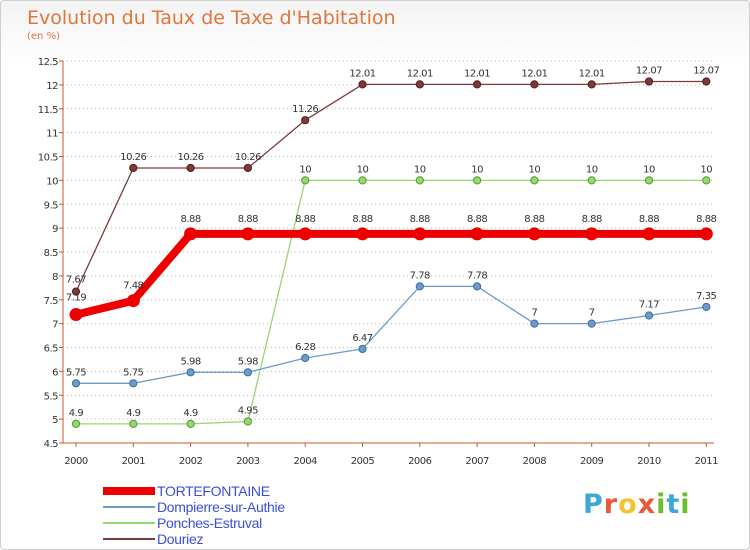 The image size is (750, 550). What do you see at coordinates (52, 181) in the screenshot?
I see `y-tick-label: 10` at bounding box center [52, 181].